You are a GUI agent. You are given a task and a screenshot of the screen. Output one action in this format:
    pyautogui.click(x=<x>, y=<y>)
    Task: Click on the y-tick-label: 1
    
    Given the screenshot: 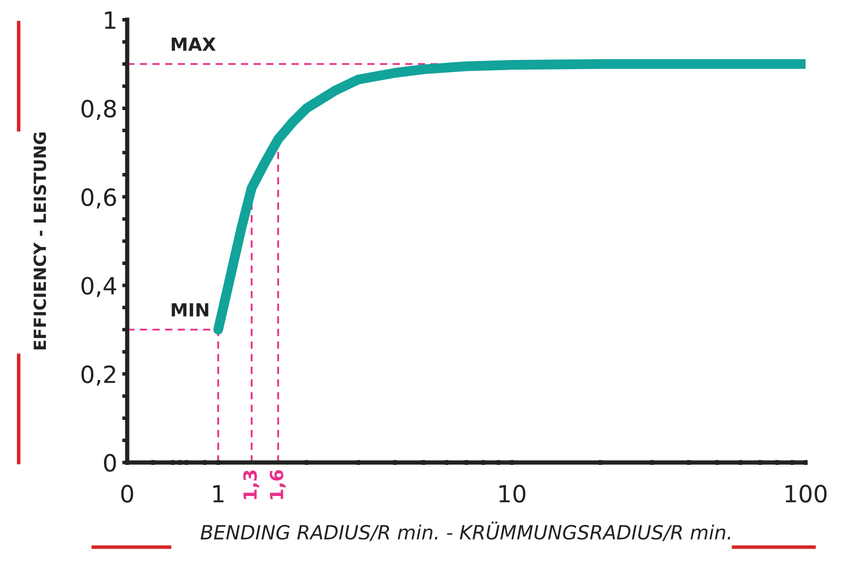 What is the action you would take?
    pyautogui.click(x=110, y=20)
    